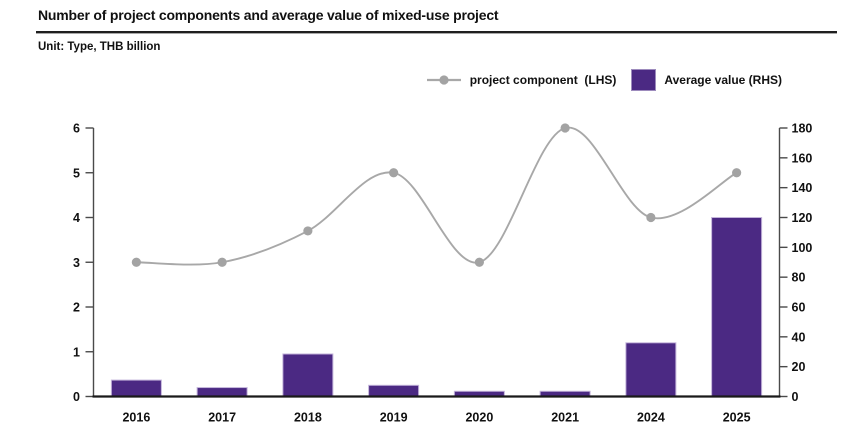  What do you see at coordinates (799, 278) in the screenshot?
I see `right-tick-label-80: 80` at bounding box center [799, 278].